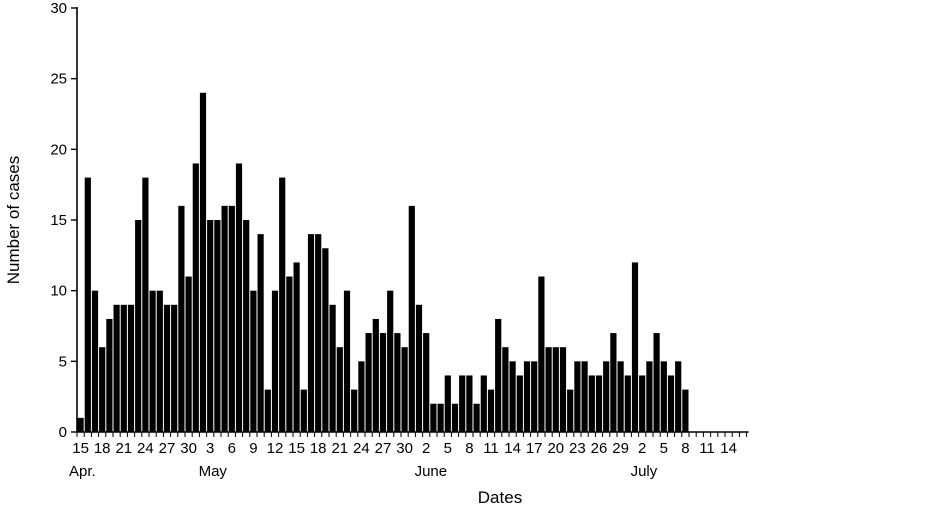 The width and height of the screenshot is (925, 513). I want to click on x-tick-label: 21, so click(339, 448).